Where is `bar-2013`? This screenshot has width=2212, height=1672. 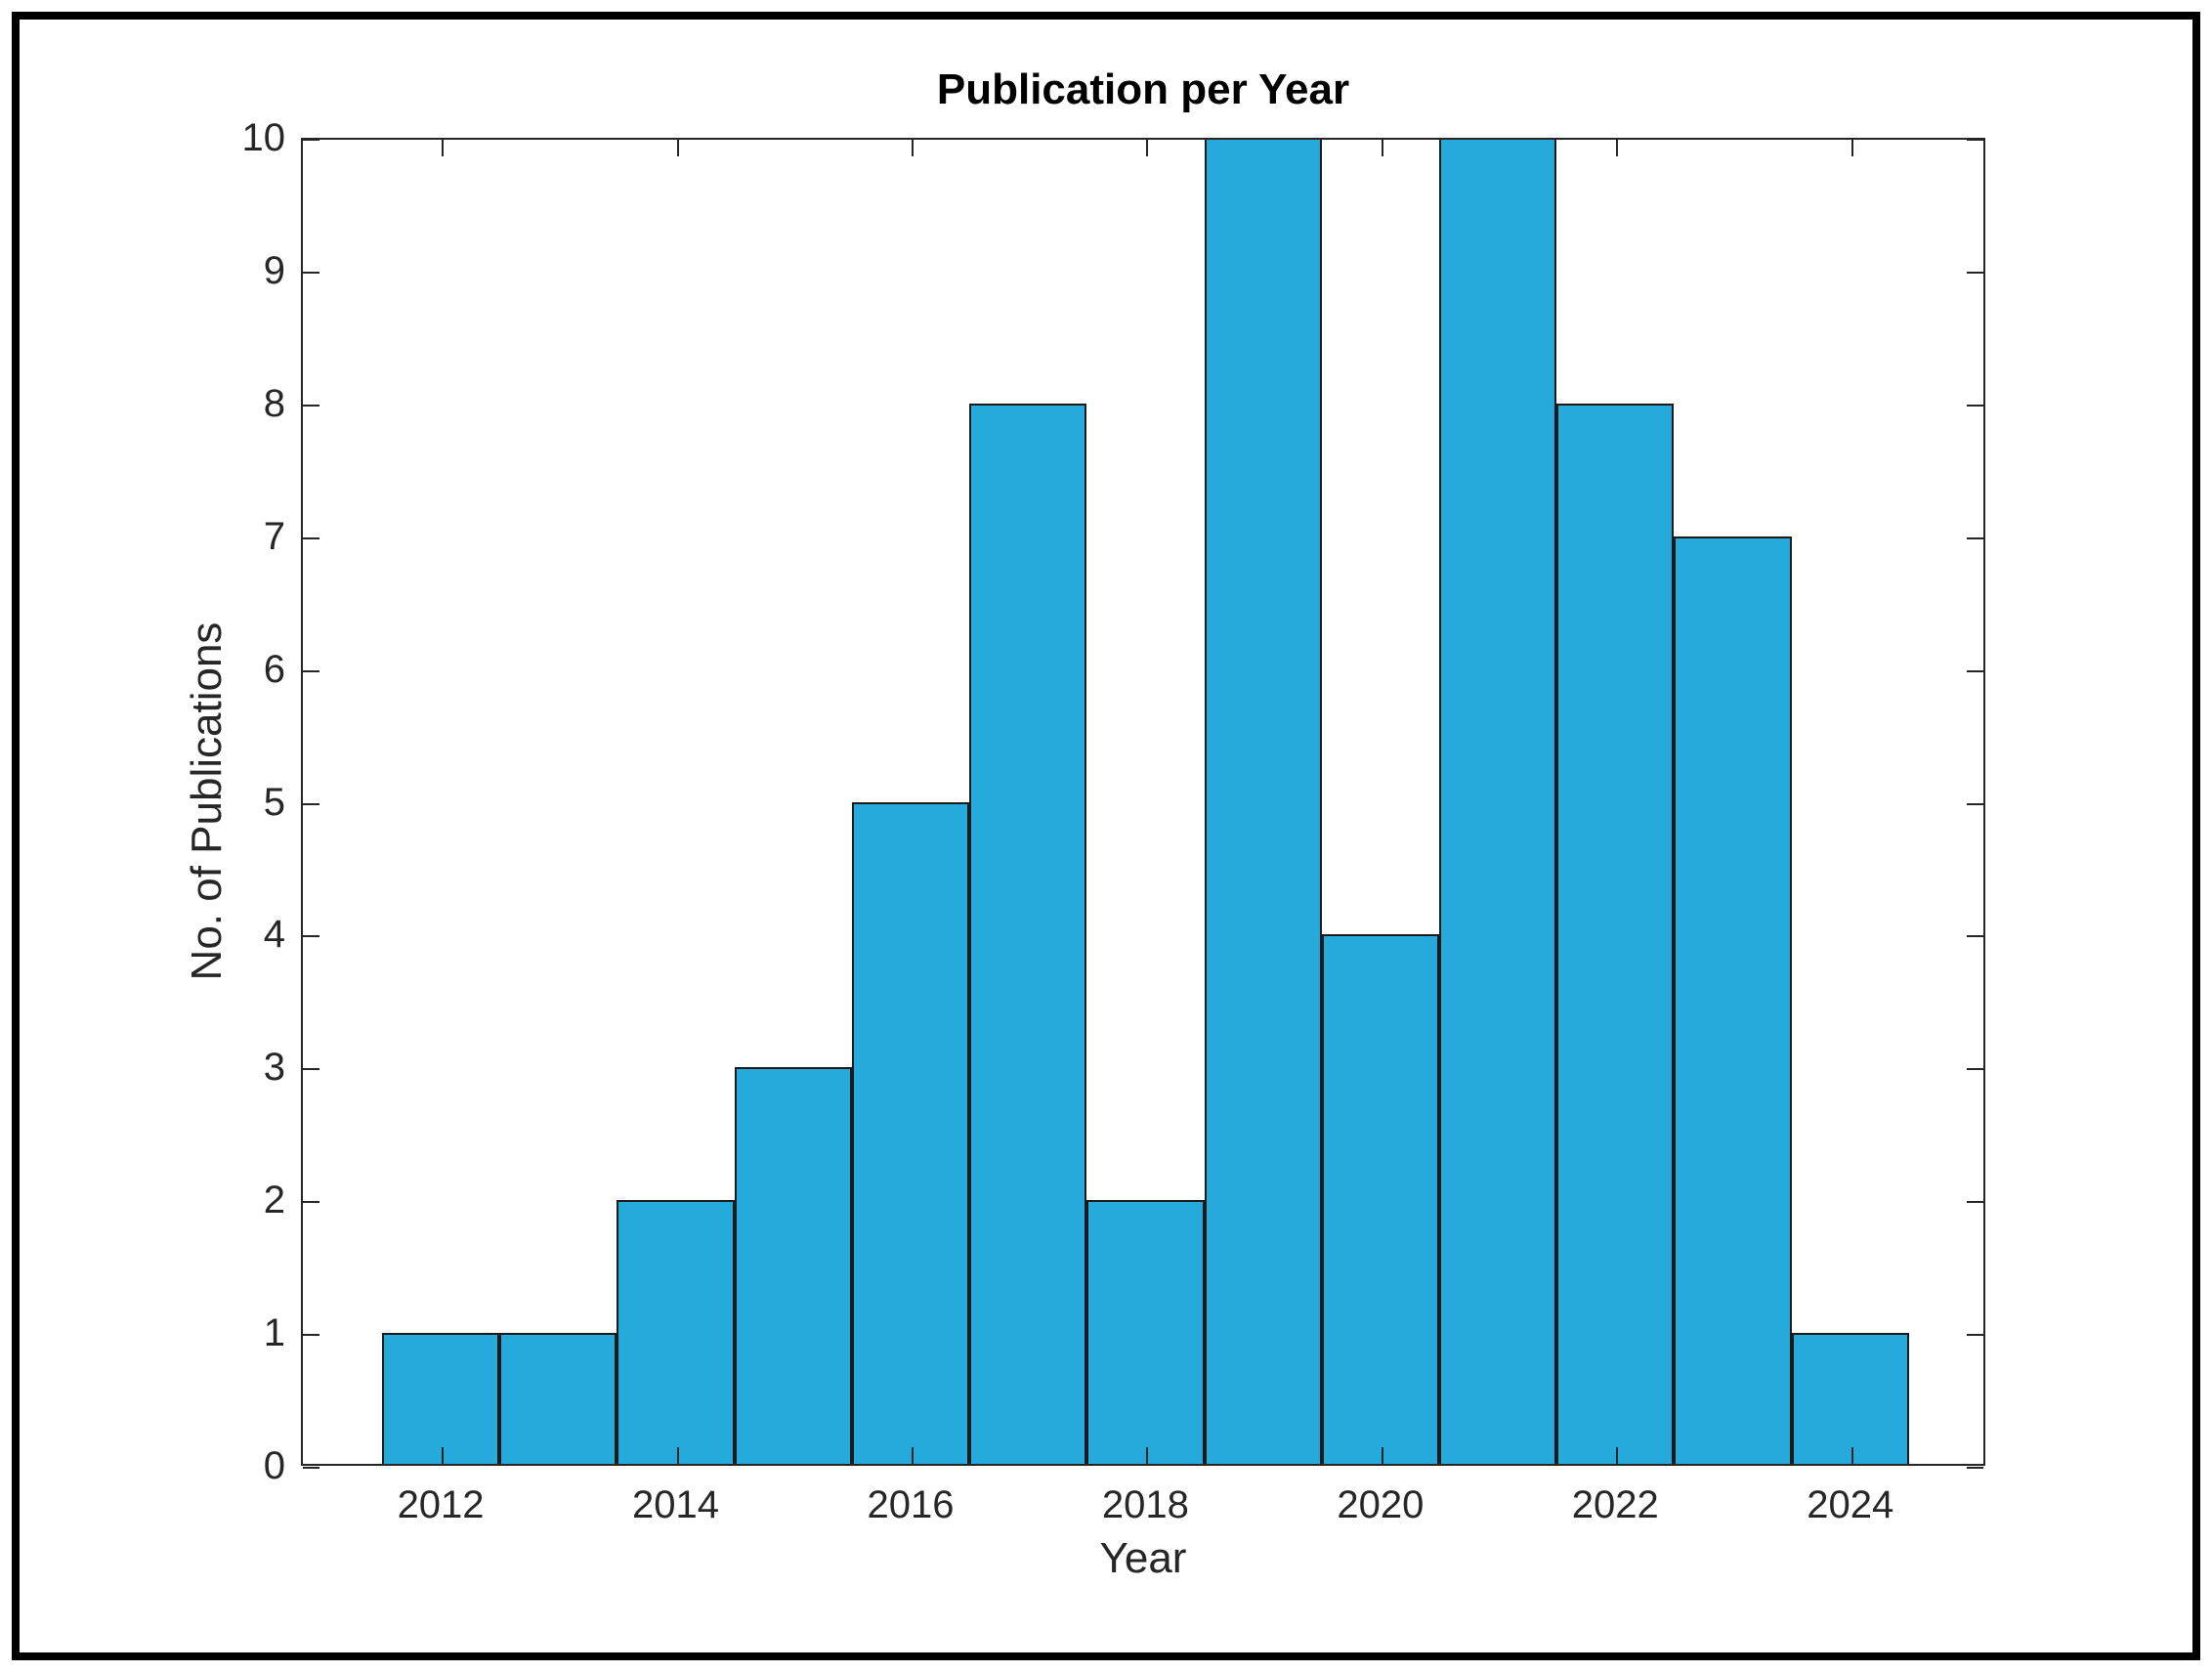
bar-2013 is located at coordinates (558, 1399).